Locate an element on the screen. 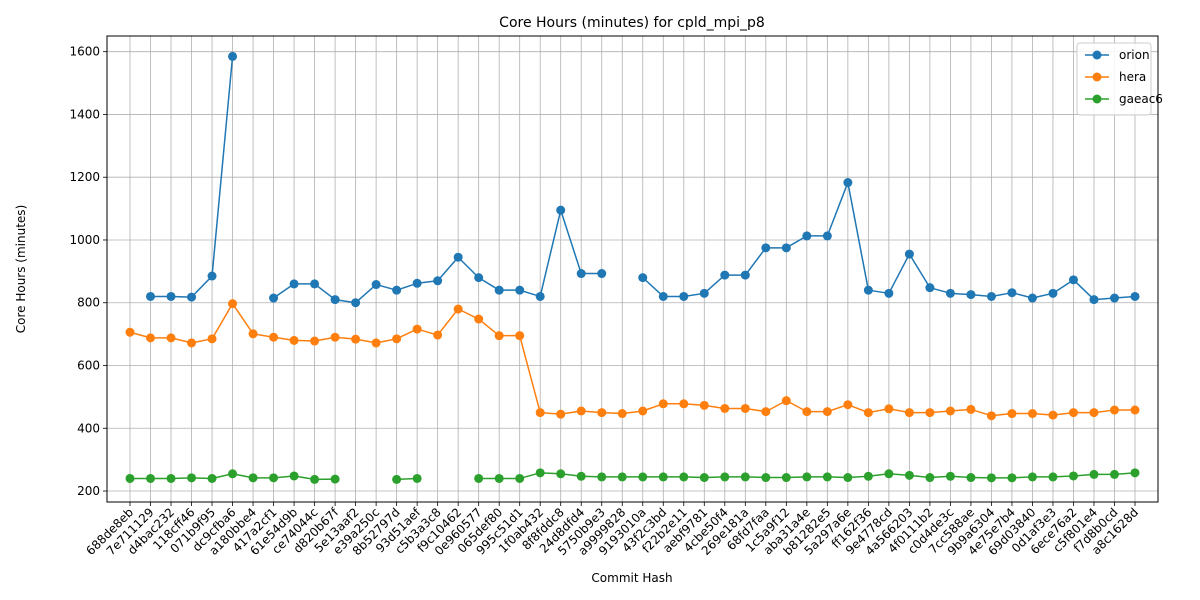 Image resolution: width=1200 pixels, height=600 pixels. y-tick-label: 1400 is located at coordinates (84, 114).